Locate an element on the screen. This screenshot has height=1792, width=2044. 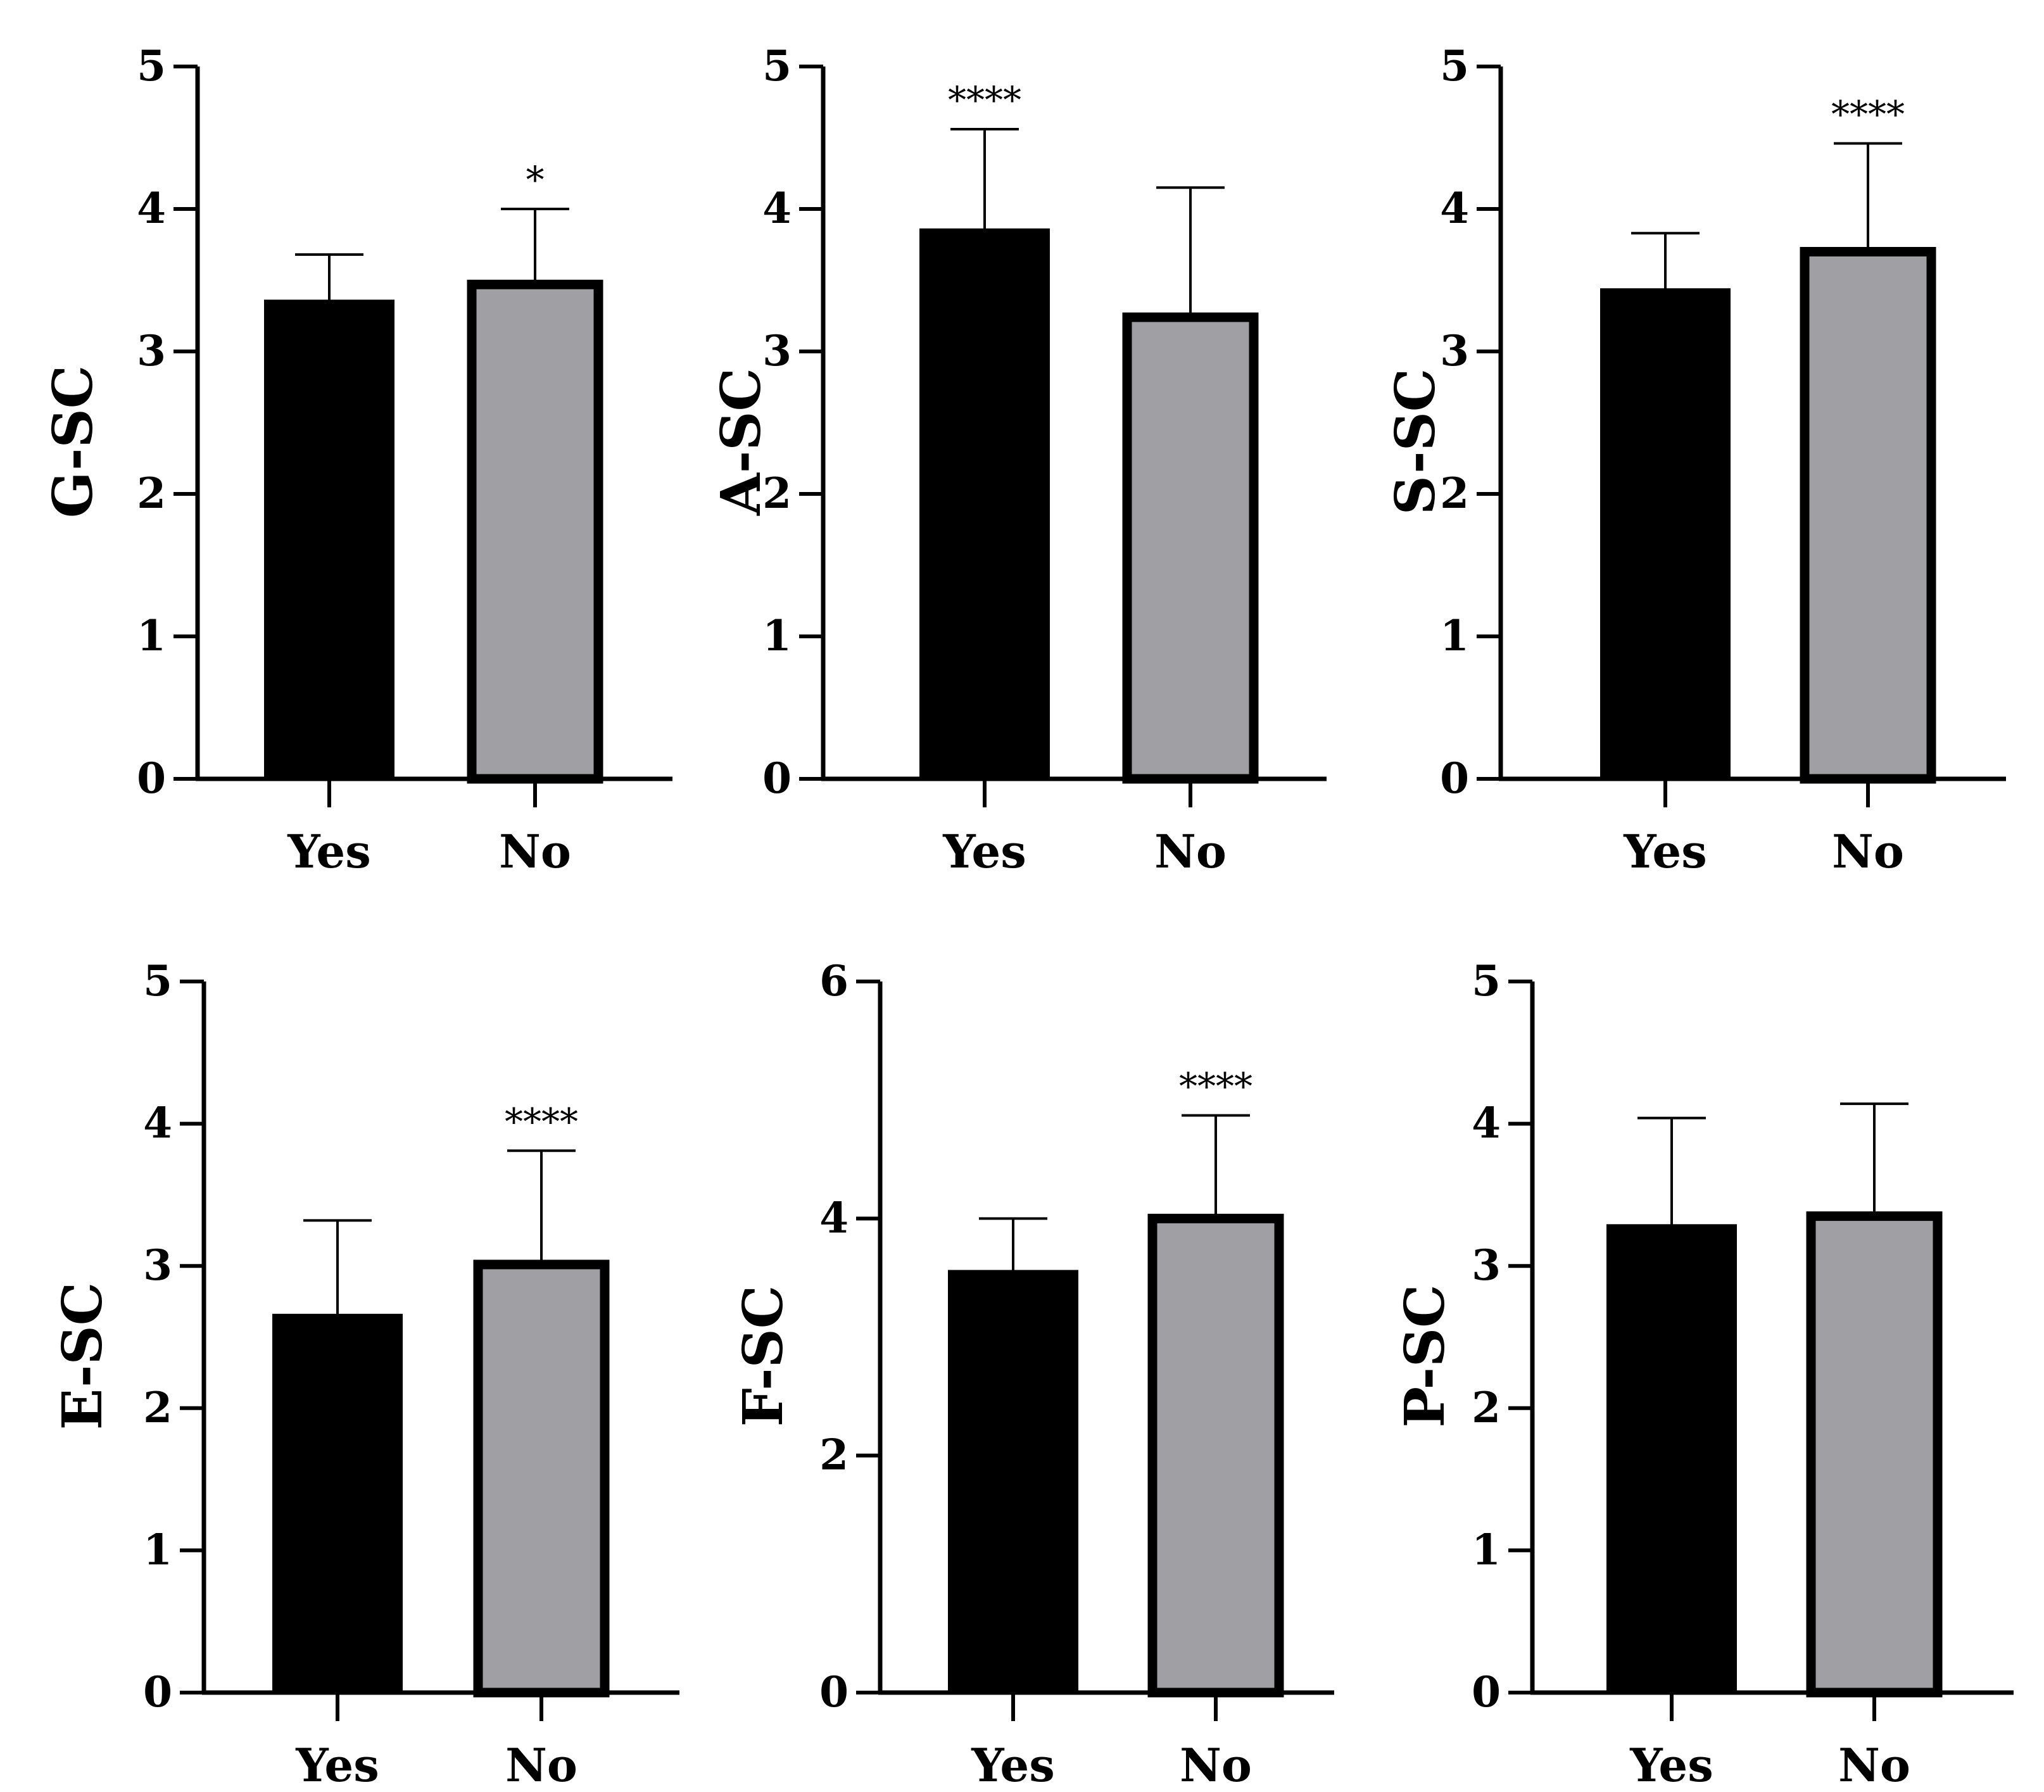
y-axis-title: E-SC is located at coordinates (83, 1356).